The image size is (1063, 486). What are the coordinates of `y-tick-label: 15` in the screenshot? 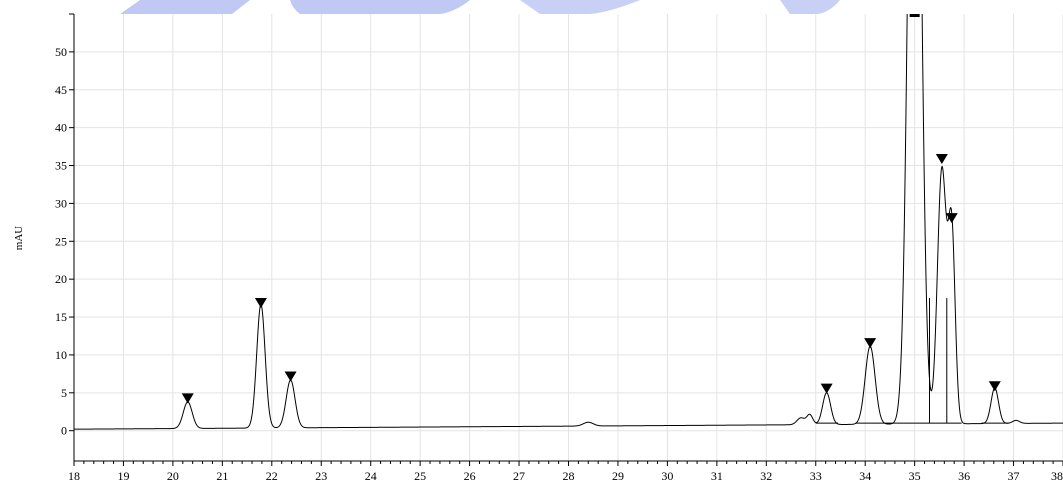 It's located at (61, 317).